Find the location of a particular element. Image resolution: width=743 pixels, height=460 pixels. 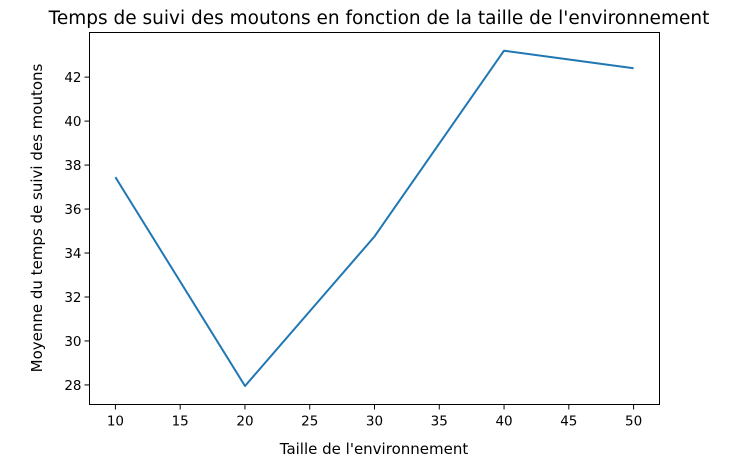

y-tick-label: 36 is located at coordinates (72, 210).